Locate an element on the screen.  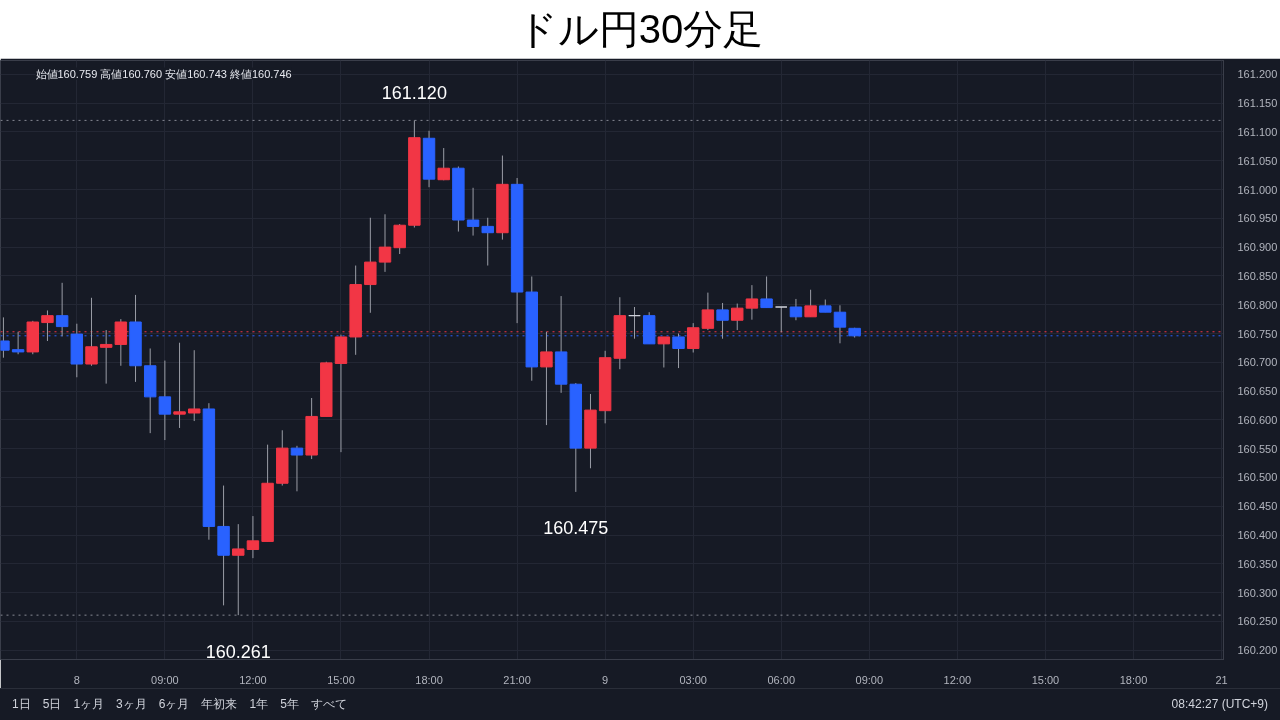
y-tick-label: 160.500 is located at coordinates (1257, 477).